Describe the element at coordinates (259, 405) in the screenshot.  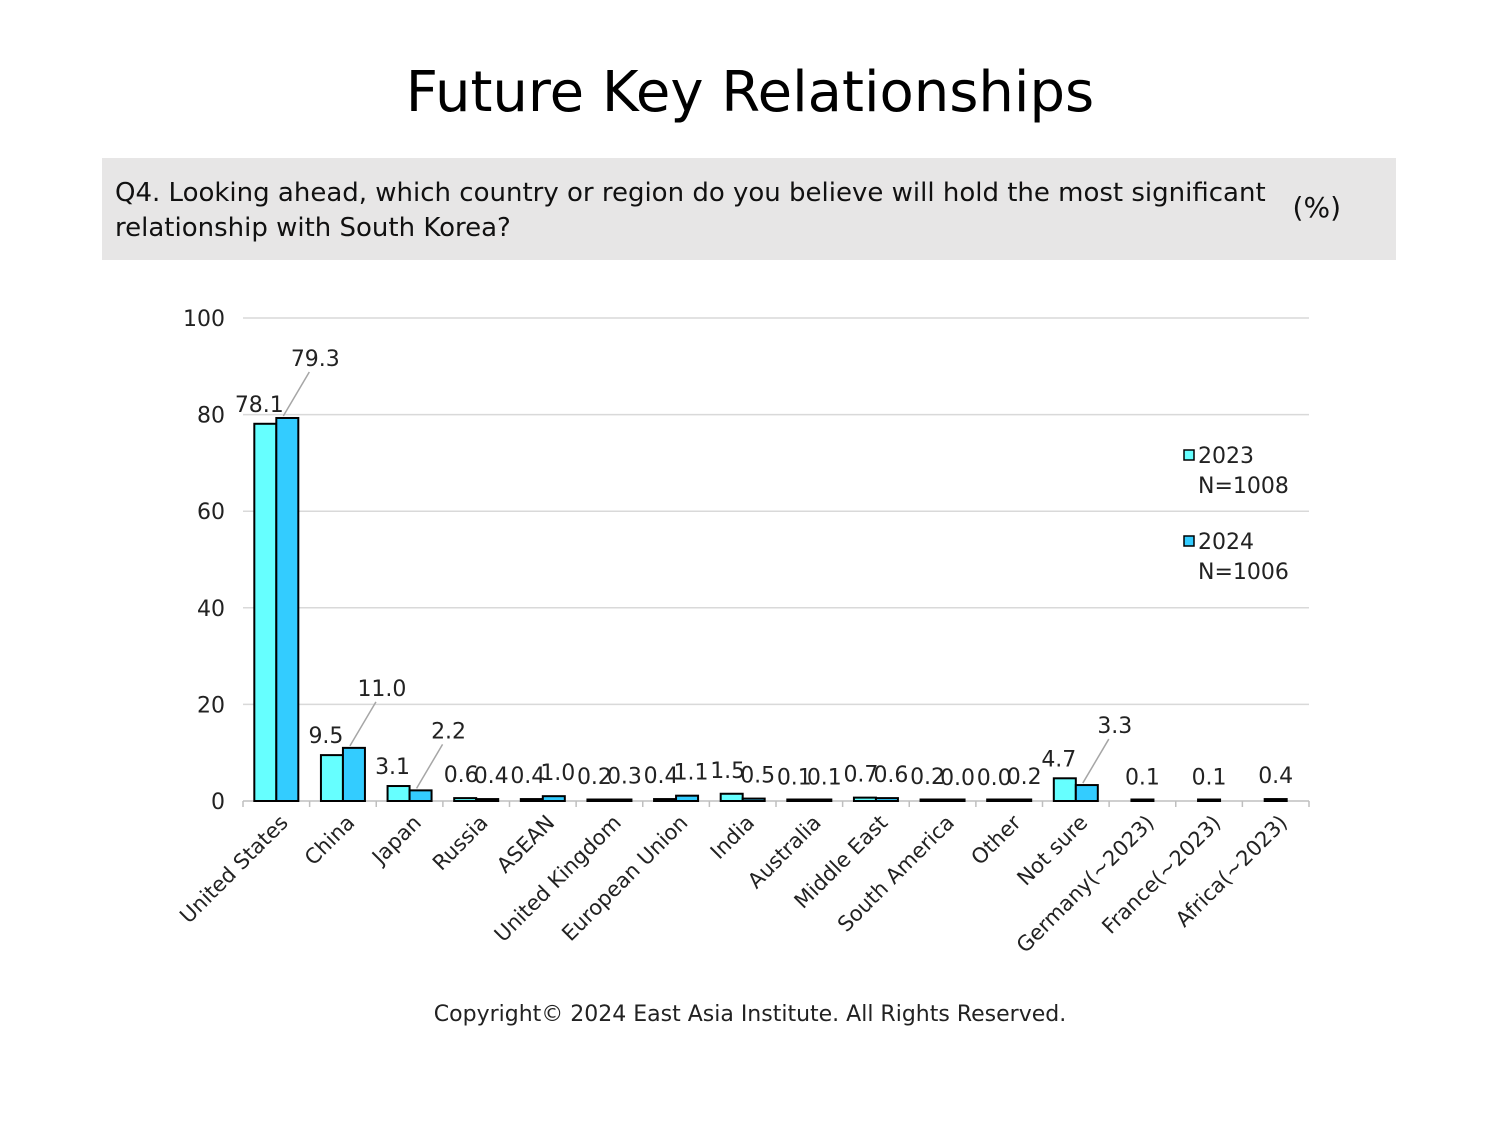
I see `data-label-2023: 78.1` at that location.